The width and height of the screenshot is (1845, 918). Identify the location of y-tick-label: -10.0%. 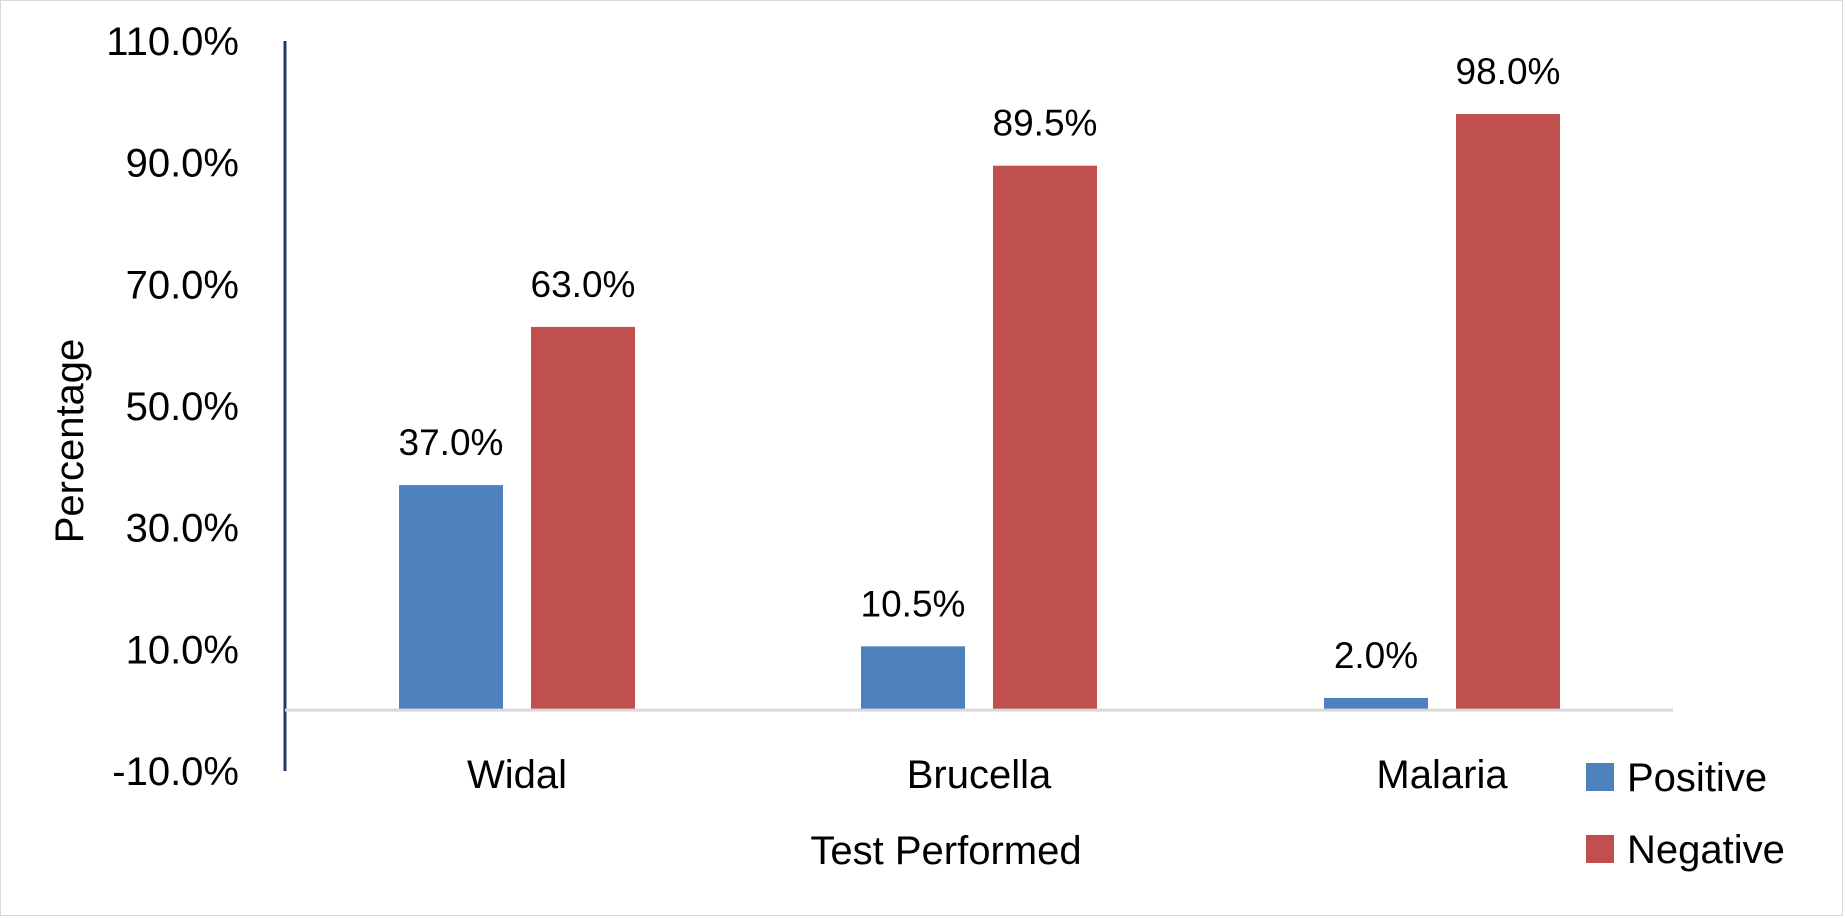
(175, 772).